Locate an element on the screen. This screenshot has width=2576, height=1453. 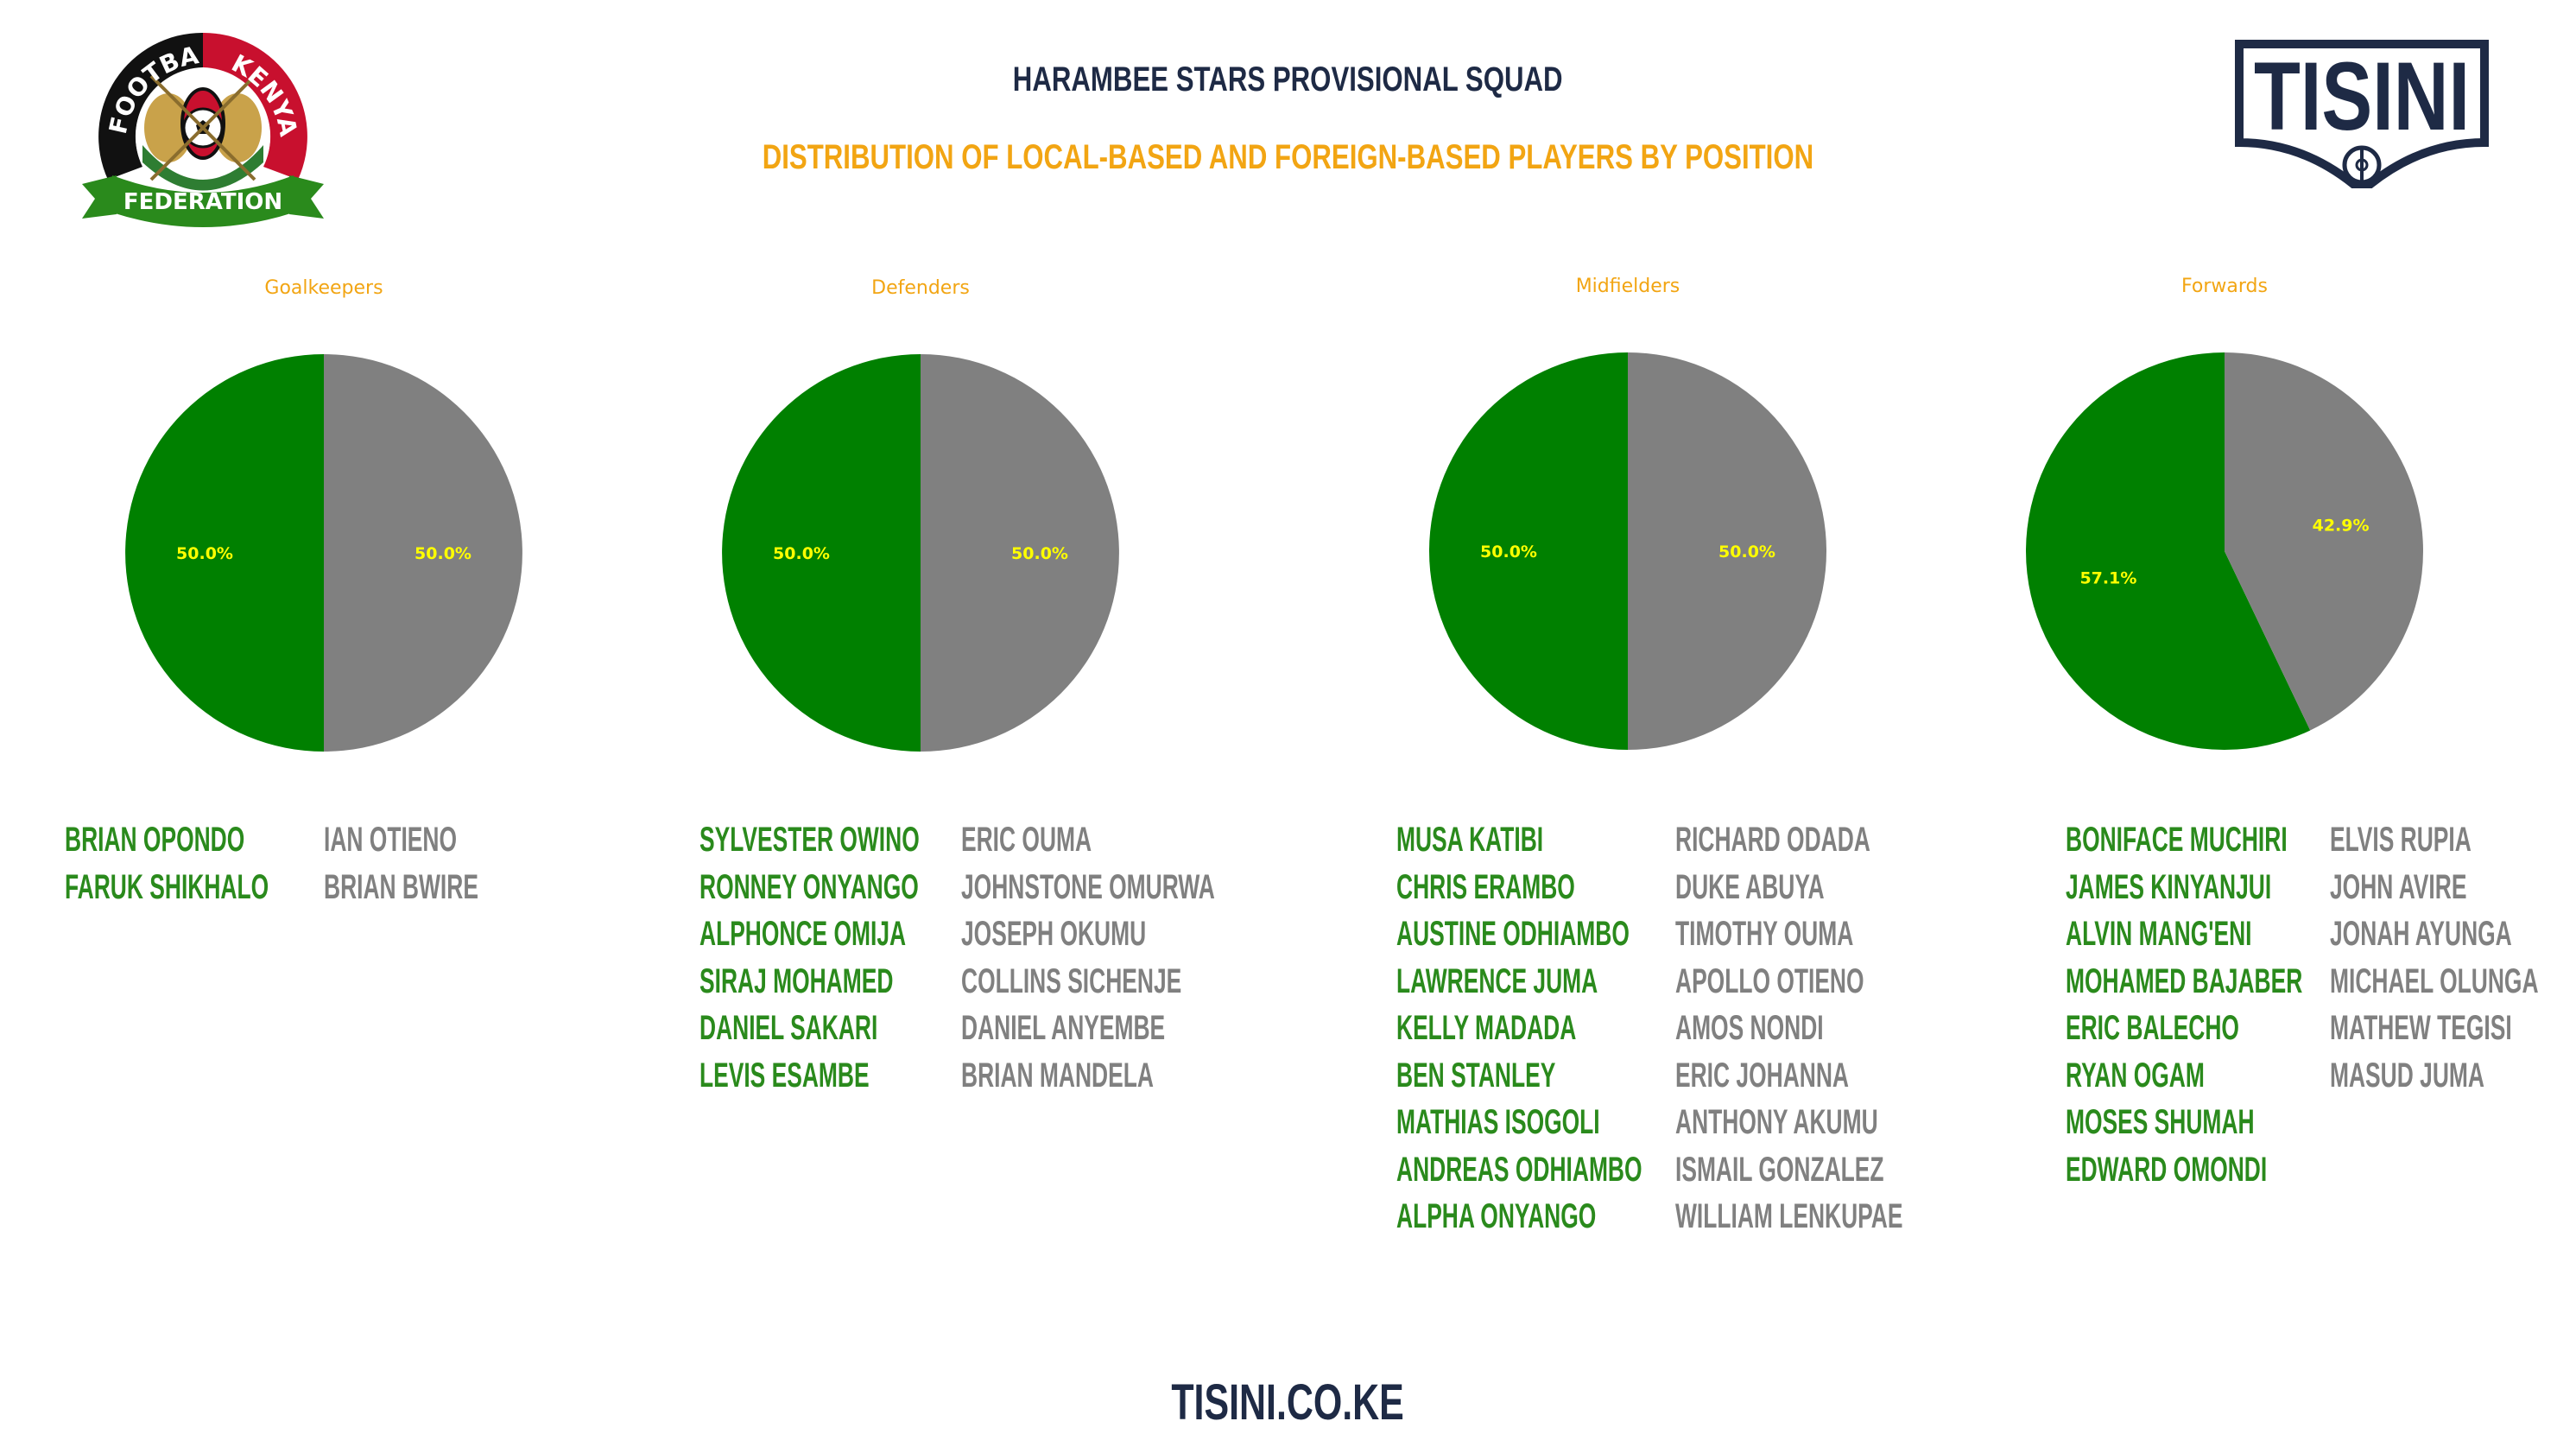
player-name: BEN STANLEY is located at coordinates (1582, 1076).